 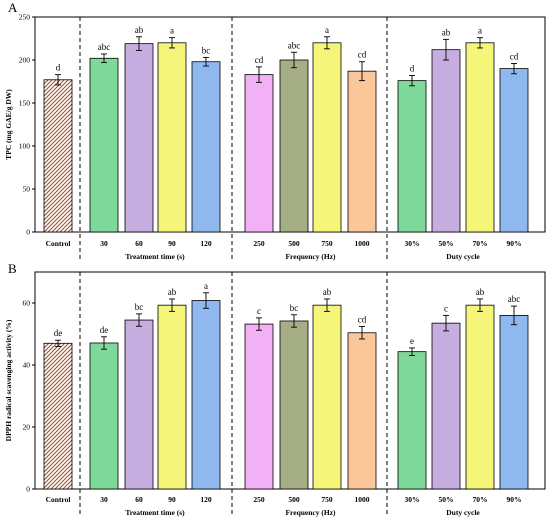 I want to click on category-label: 120, so click(x=206, y=243).